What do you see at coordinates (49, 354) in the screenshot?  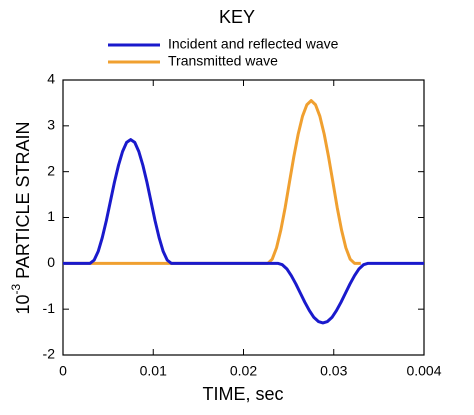 I see `y-tick-label: -2` at bounding box center [49, 354].